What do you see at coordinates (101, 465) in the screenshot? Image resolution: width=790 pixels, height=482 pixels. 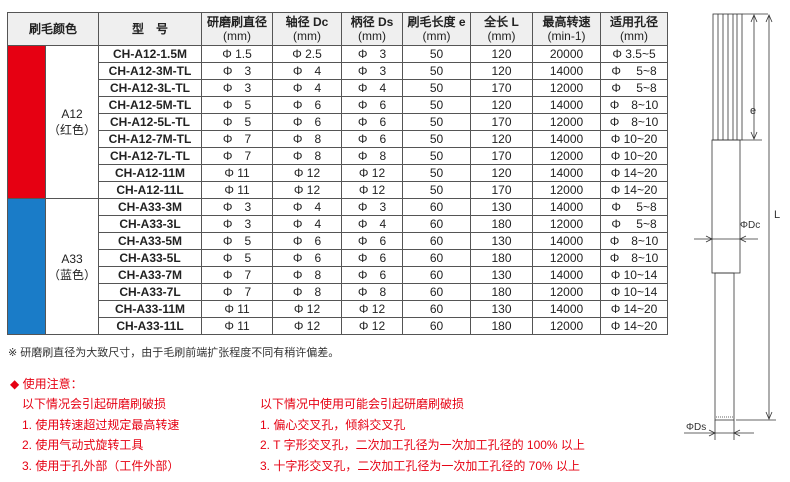 I see `caution-item: 3. 使用于孔外部（工件外部）` at bounding box center [101, 465].